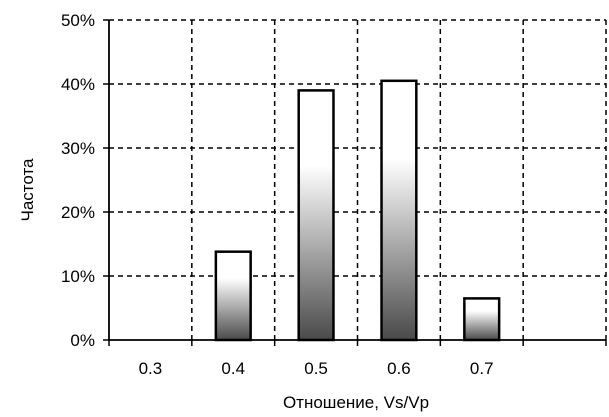  What do you see at coordinates (78, 84) in the screenshot?
I see `y-tick-label: 40%` at bounding box center [78, 84].